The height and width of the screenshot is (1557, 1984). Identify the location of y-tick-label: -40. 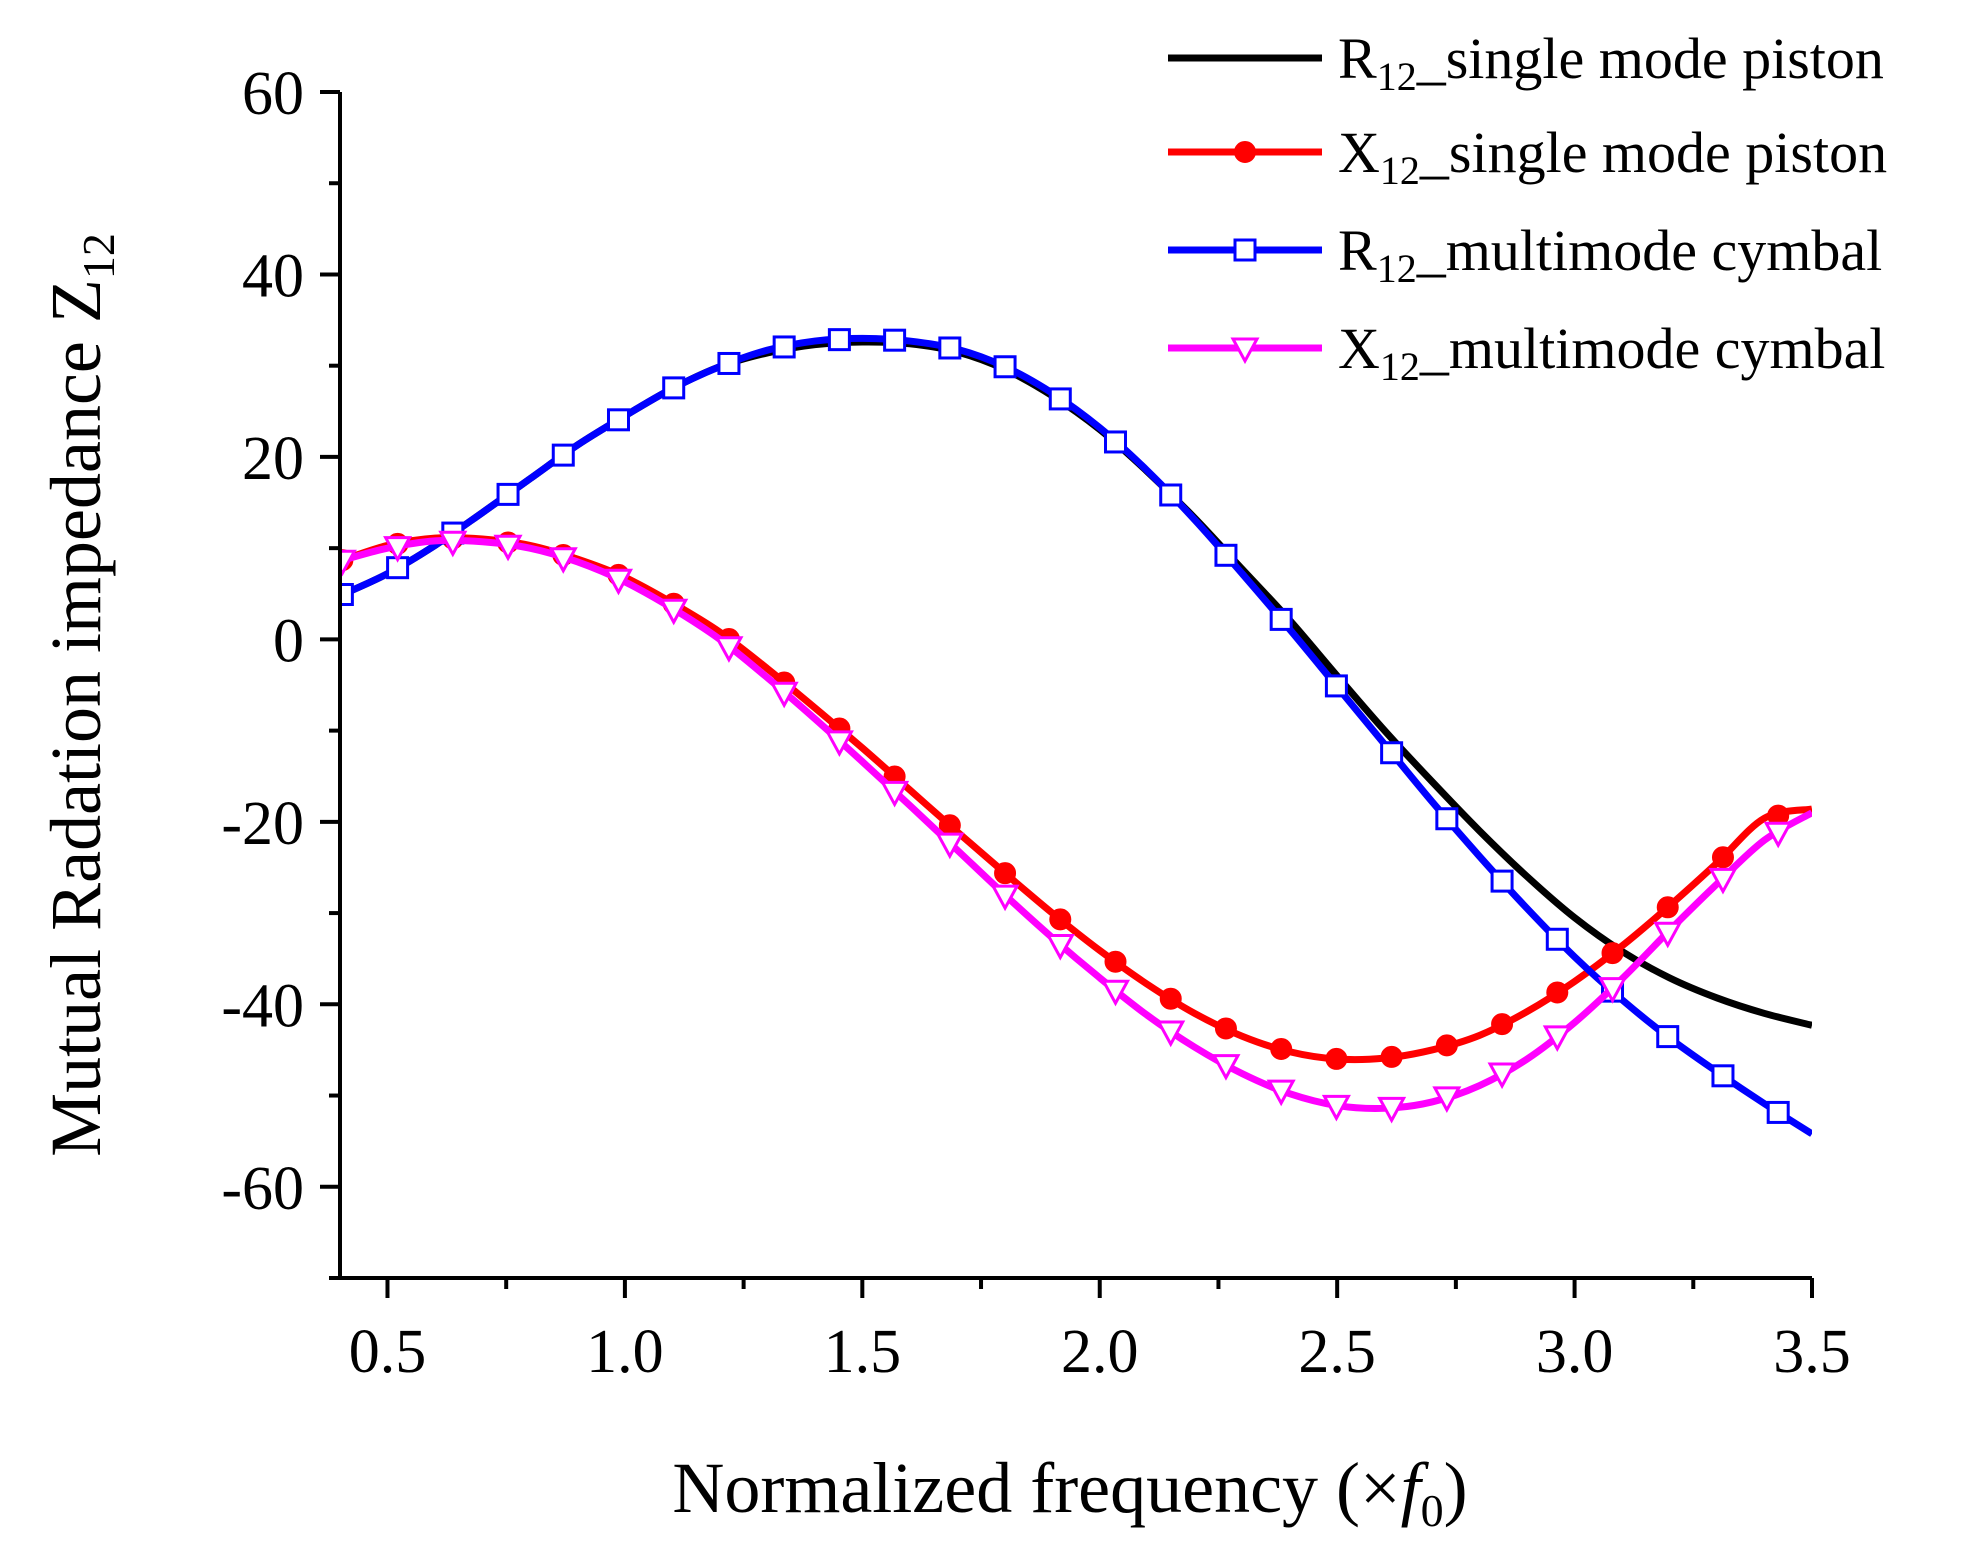
(262, 1006).